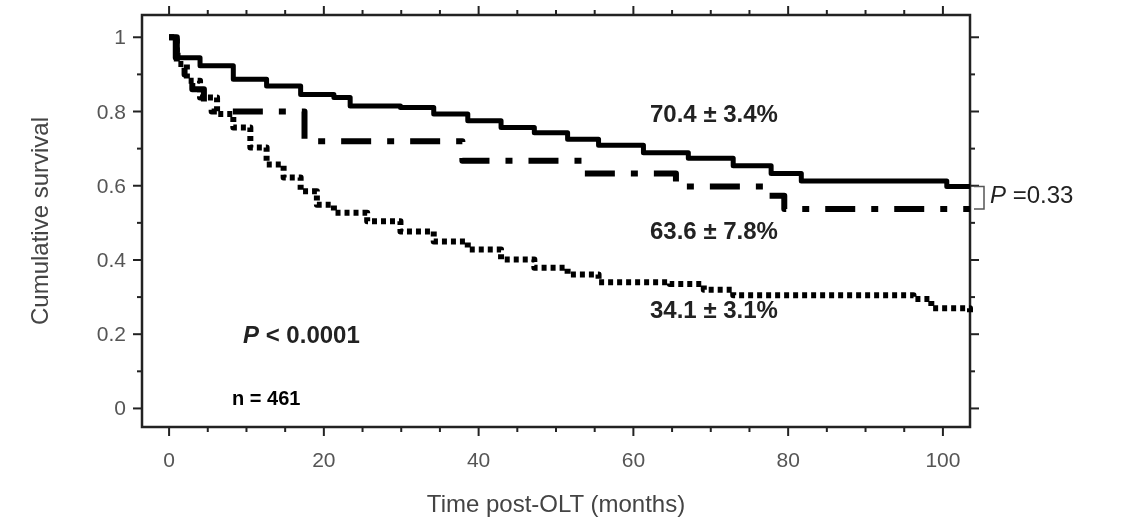 The height and width of the screenshot is (526, 1144). I want to click on y-tick-label: 0.4, so click(111, 259).